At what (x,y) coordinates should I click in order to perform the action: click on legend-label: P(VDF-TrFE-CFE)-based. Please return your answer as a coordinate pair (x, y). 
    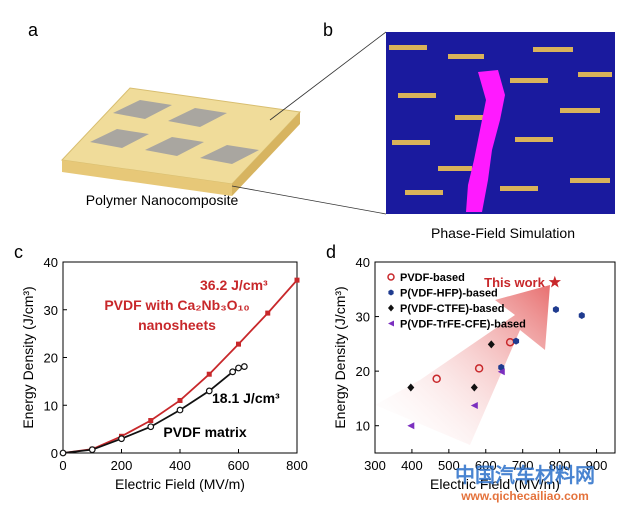
    Looking at the image, I should click on (463, 325).